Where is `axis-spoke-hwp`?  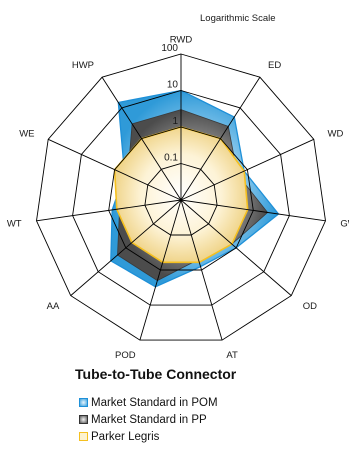 axis-spoke-hwp is located at coordinates (141, 138).